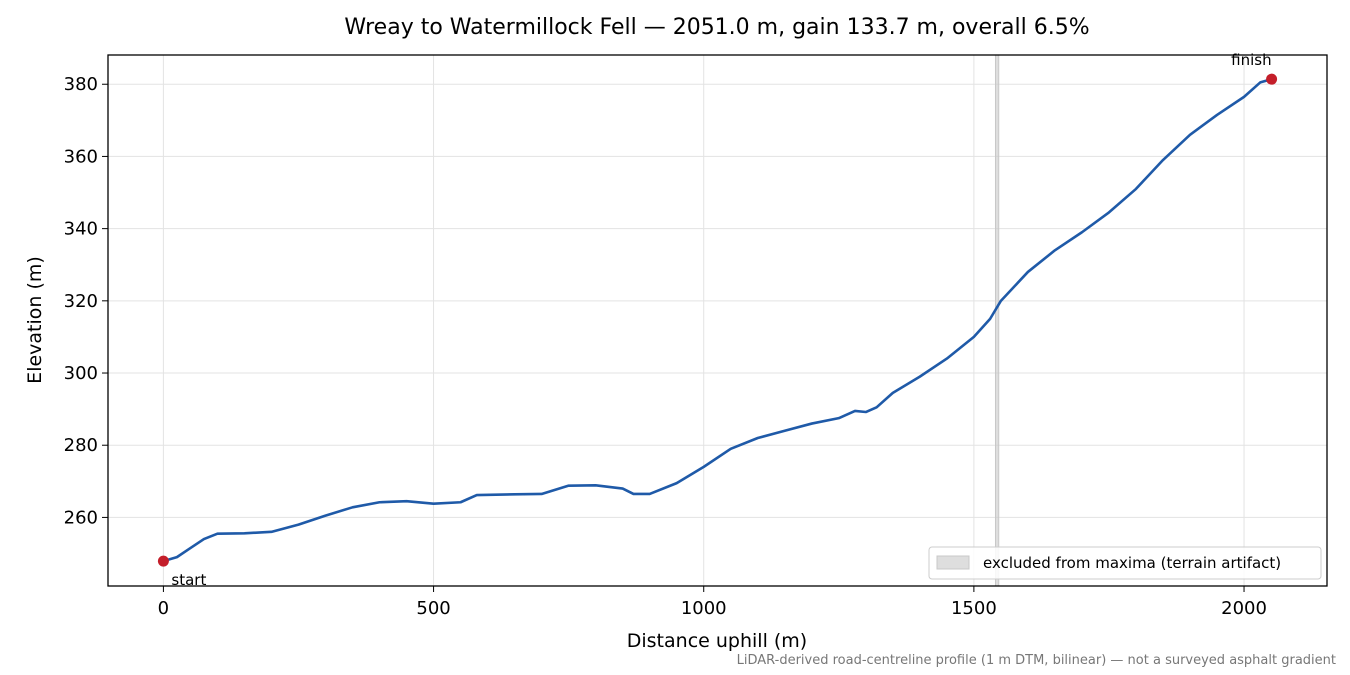 This screenshot has height=675, width=1350. What do you see at coordinates (81, 373) in the screenshot?
I see `y-tick-label: 300` at bounding box center [81, 373].